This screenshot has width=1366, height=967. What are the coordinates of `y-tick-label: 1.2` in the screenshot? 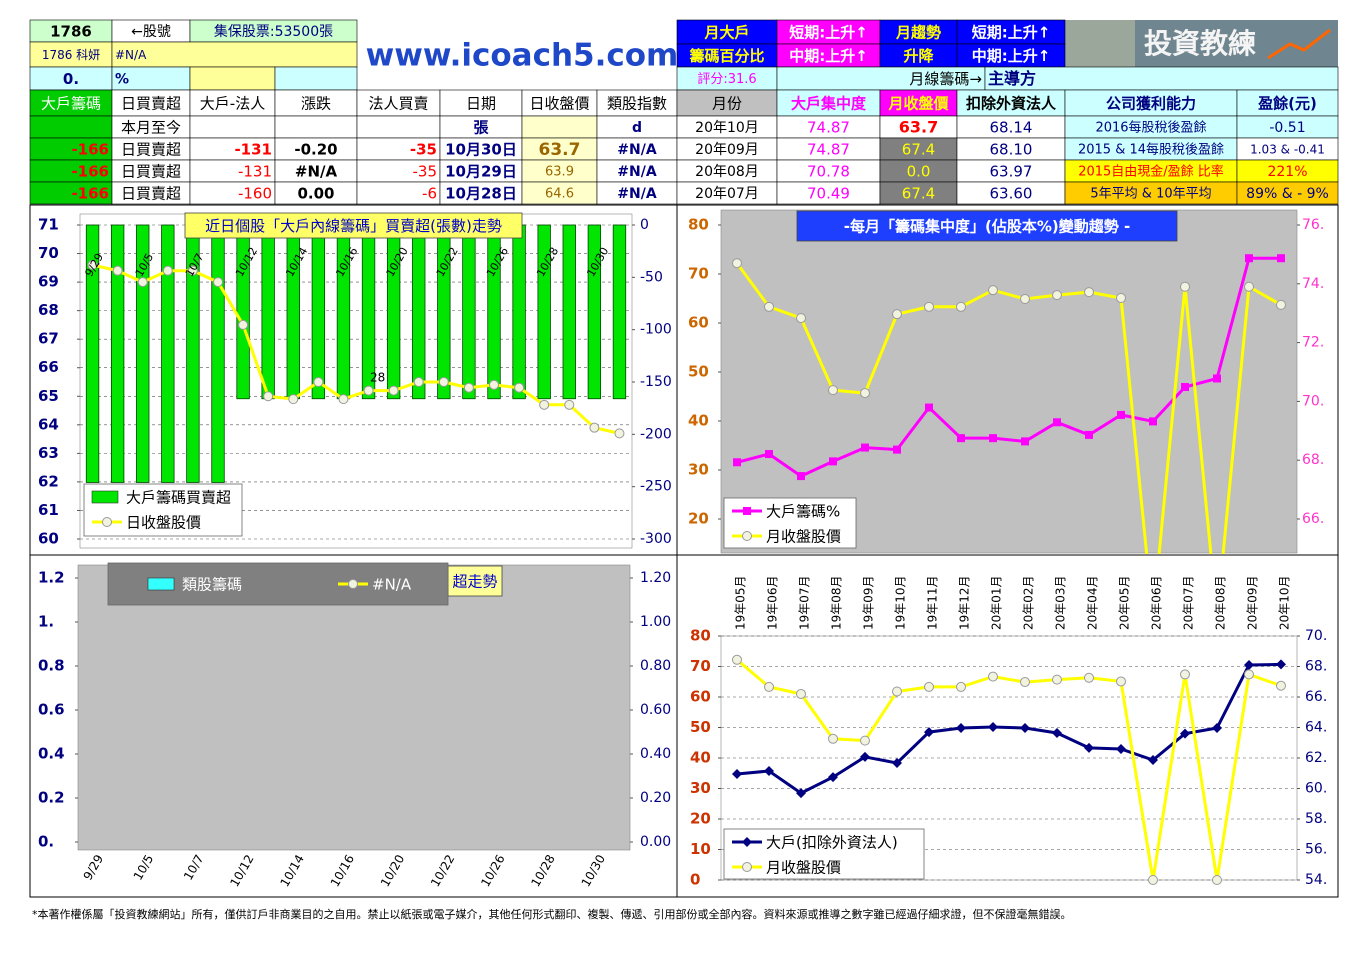 It's located at (51, 578).